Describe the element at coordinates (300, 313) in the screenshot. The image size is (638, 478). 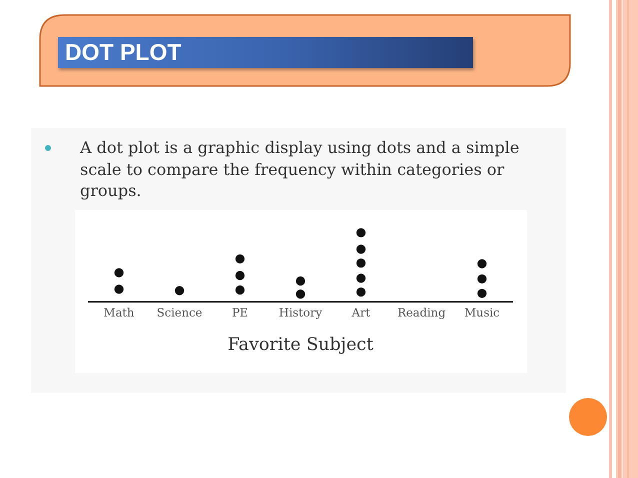
I see `x-tick-label: History` at that location.